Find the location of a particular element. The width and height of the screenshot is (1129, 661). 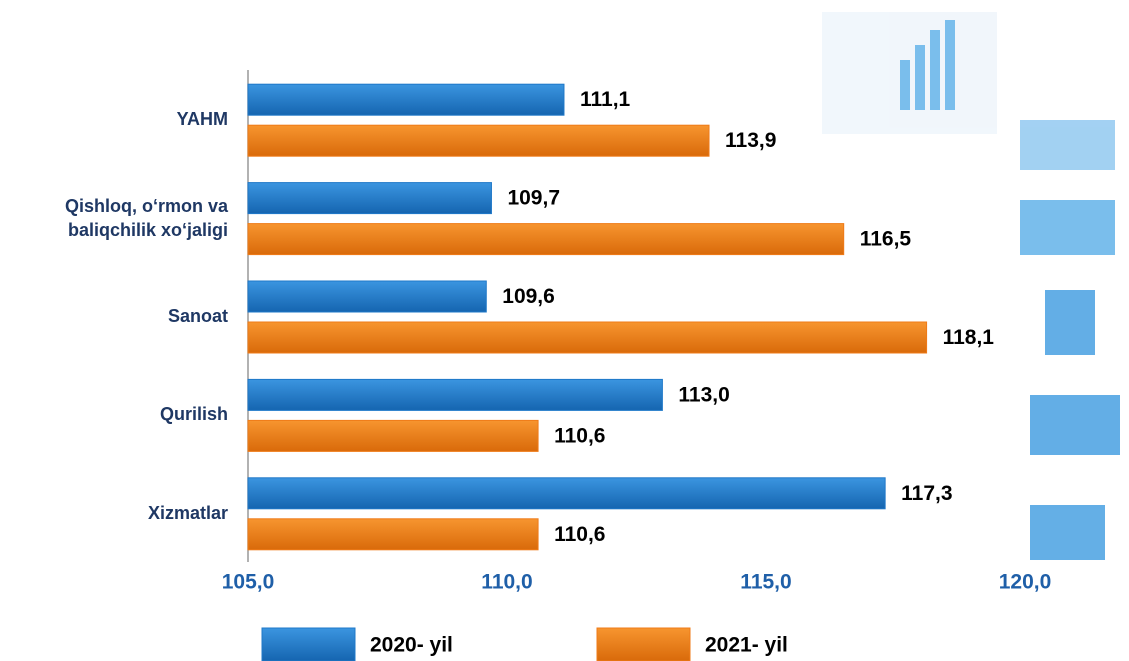

x-tick-label: 110,0 is located at coordinates (506, 582).